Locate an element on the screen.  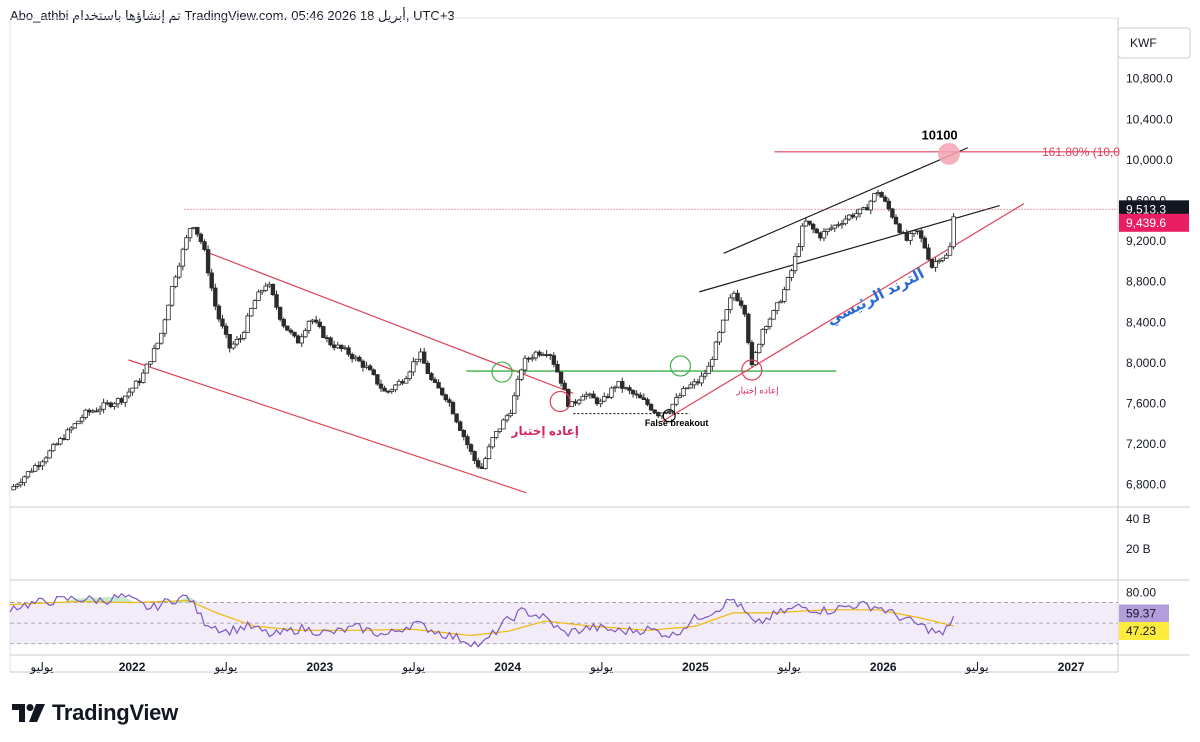
false-breakout-label: False breakout is located at coordinates (677, 423).